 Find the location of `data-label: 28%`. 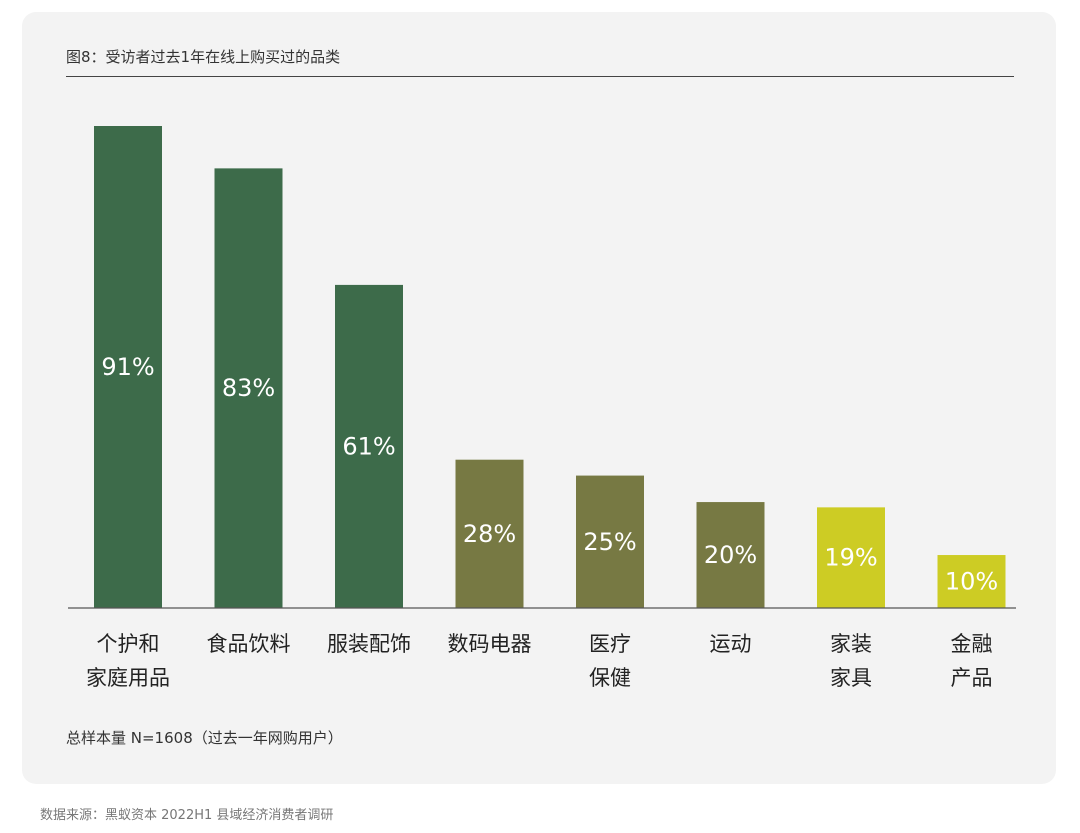

data-label: 28% is located at coordinates (489, 534).